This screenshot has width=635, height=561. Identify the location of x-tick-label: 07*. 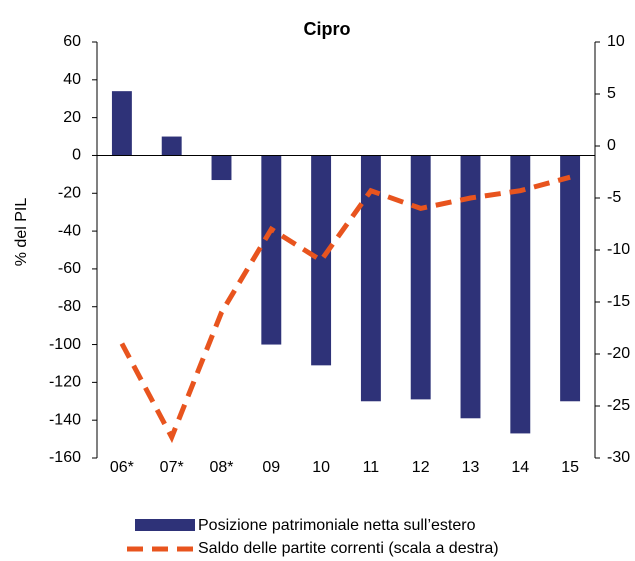
(172, 467).